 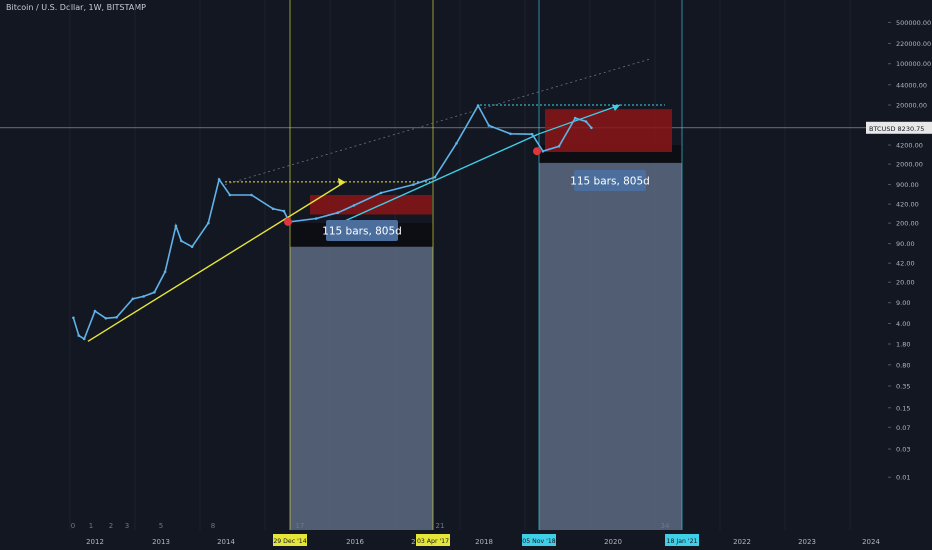 I want to click on x-tick-label: 2014, so click(x=226, y=542).